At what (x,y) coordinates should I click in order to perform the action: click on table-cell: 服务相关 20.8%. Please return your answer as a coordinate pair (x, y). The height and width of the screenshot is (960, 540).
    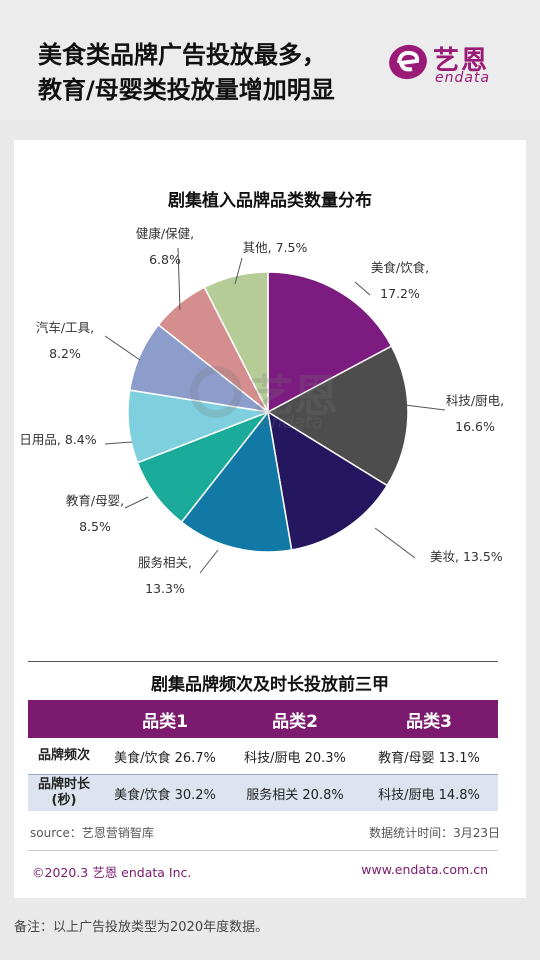
    Looking at the image, I should click on (295, 795).